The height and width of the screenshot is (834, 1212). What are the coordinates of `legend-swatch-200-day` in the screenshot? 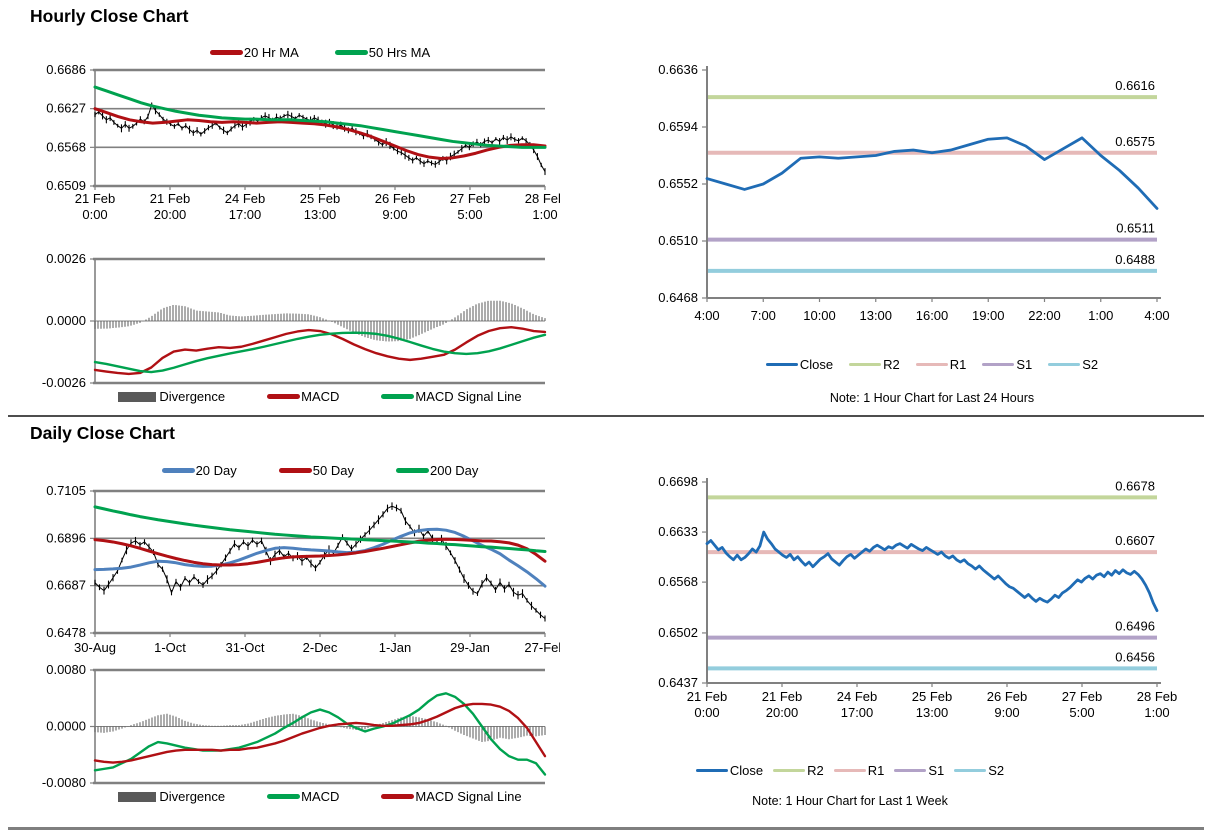 It's located at (412, 470).